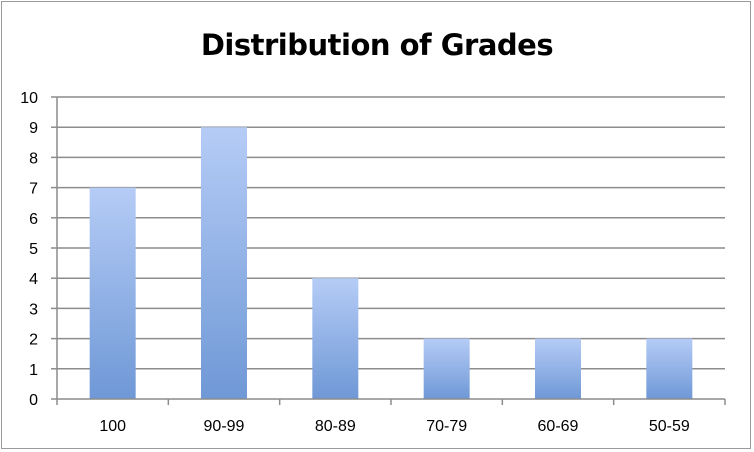  What do you see at coordinates (33, 309) in the screenshot?
I see `y-tick-label-3: 3` at bounding box center [33, 309].